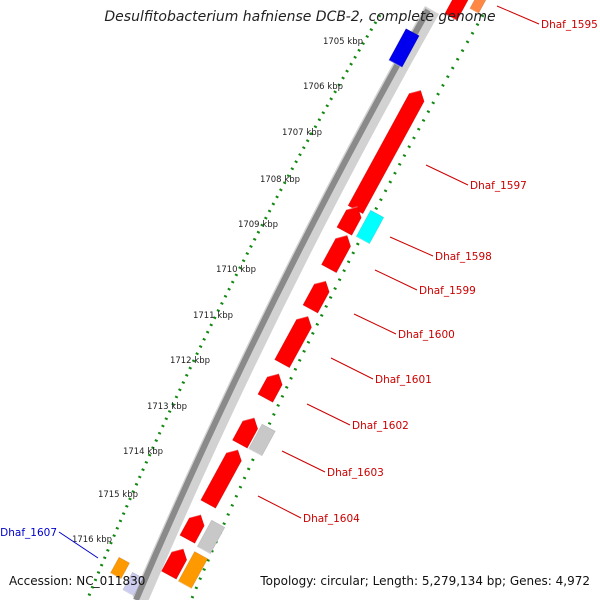  What do you see at coordinates (236, 270) in the screenshot?
I see `tick-label: 1710 kbp` at bounding box center [236, 270].